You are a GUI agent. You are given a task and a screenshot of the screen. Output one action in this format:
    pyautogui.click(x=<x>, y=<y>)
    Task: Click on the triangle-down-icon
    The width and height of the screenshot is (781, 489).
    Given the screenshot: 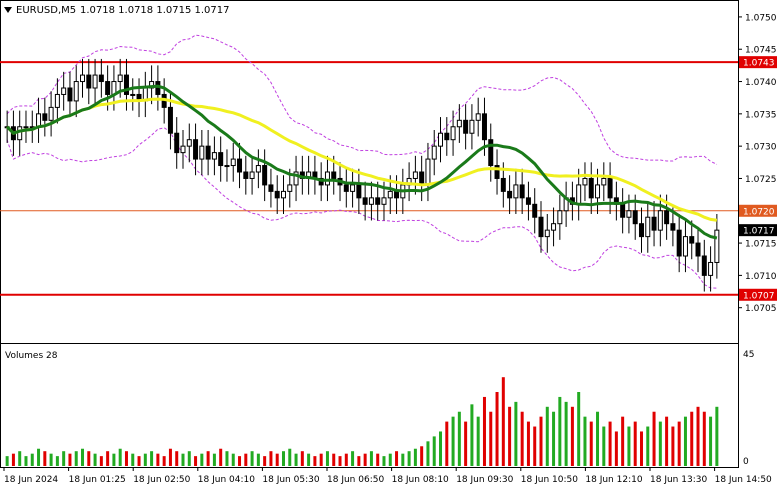 What is the action you would take?
    pyautogui.click(x=8, y=10)
    